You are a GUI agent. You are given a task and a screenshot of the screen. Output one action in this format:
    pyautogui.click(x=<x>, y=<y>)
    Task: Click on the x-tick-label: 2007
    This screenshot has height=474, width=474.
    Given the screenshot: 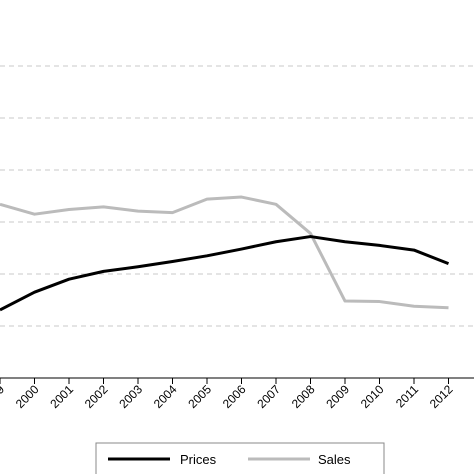 What is the action you would take?
    pyautogui.click(x=268, y=396)
    